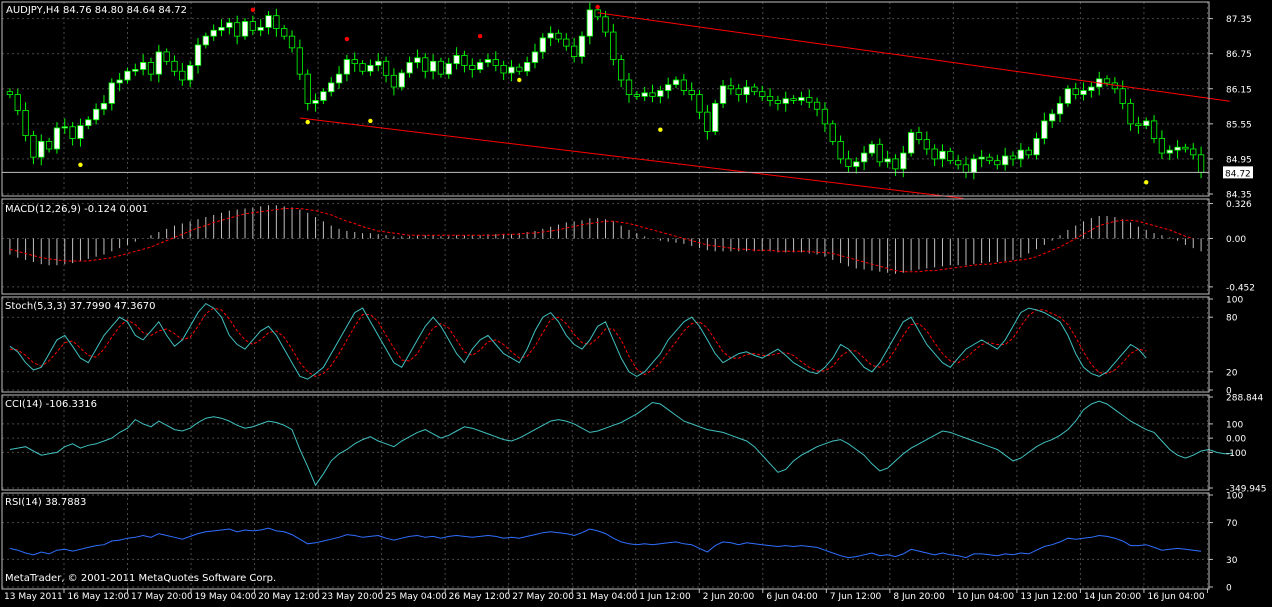 The height and width of the screenshot is (607, 1272). I want to click on price-y-tick-label: 85.55, so click(1239, 125).